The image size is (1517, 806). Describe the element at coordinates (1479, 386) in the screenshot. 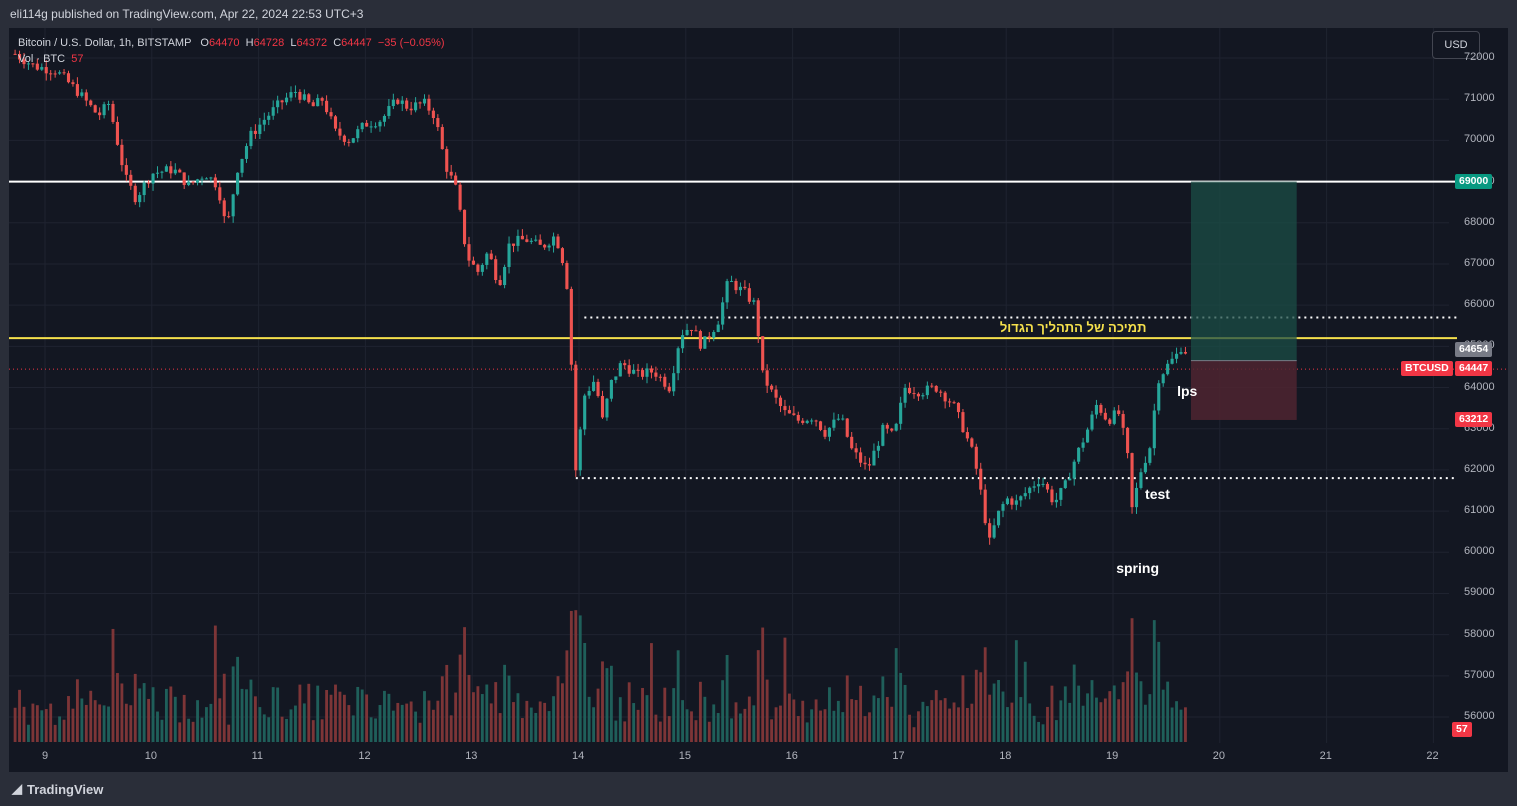

I see `price-tick: 64000` at that location.